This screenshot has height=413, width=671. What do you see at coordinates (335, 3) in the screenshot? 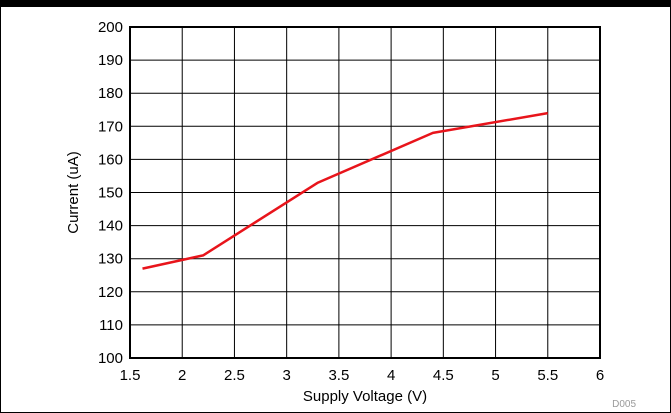
I see `top-band` at bounding box center [335, 3].